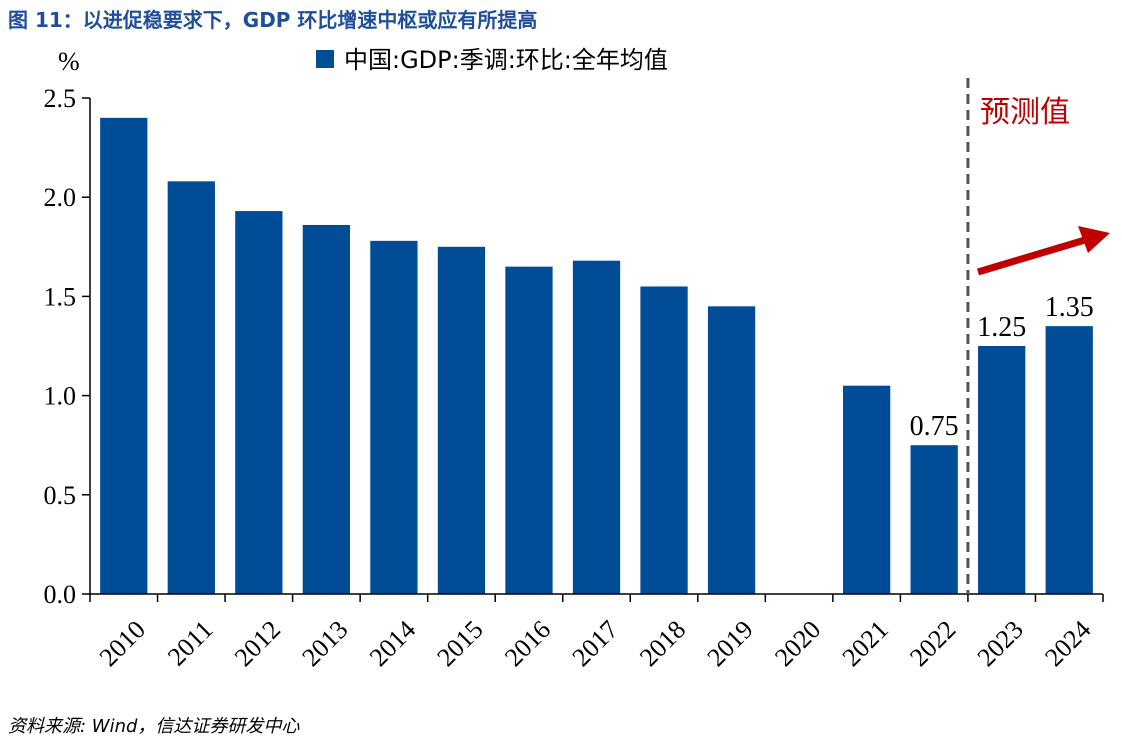 The width and height of the screenshot is (1122, 749). I want to click on x-tick-label: 2011, so click(190, 643).